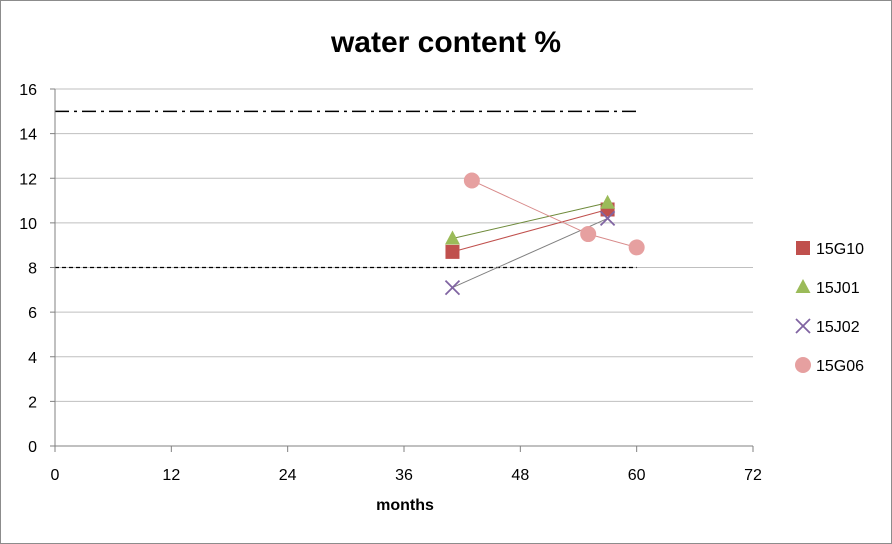 The height and width of the screenshot is (544, 892). What do you see at coordinates (838, 288) in the screenshot?
I see `legend-label-15J01: 15J01` at bounding box center [838, 288].